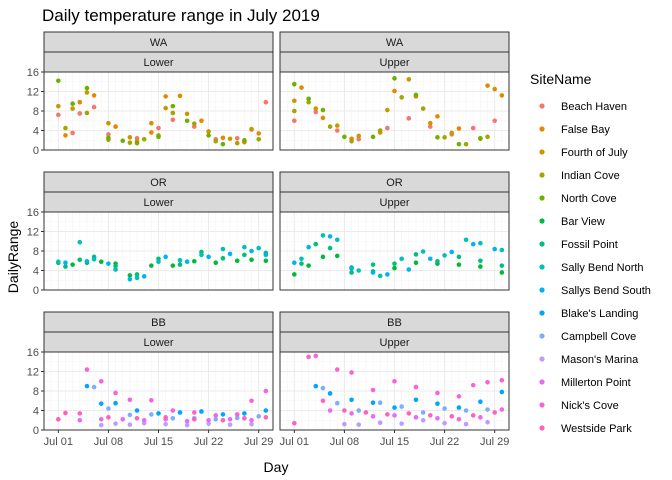  I want to click on strip-region-label: WA, so click(395, 43).